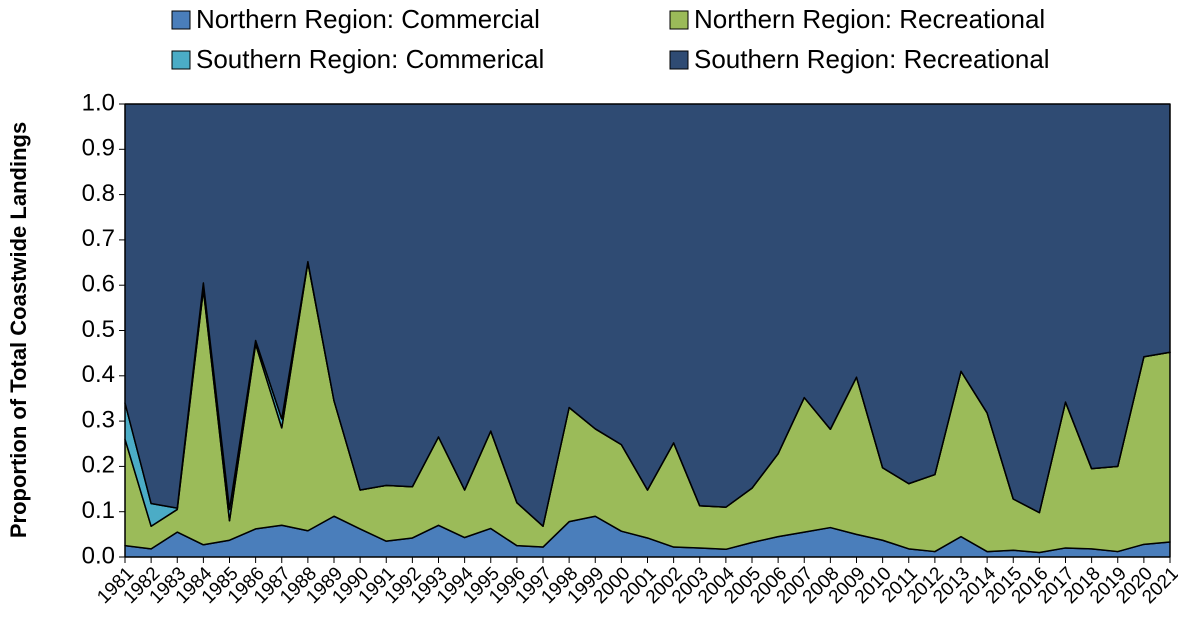  What do you see at coordinates (368, 19) in the screenshot?
I see `legend-label: Northern Region: Commercial` at bounding box center [368, 19].